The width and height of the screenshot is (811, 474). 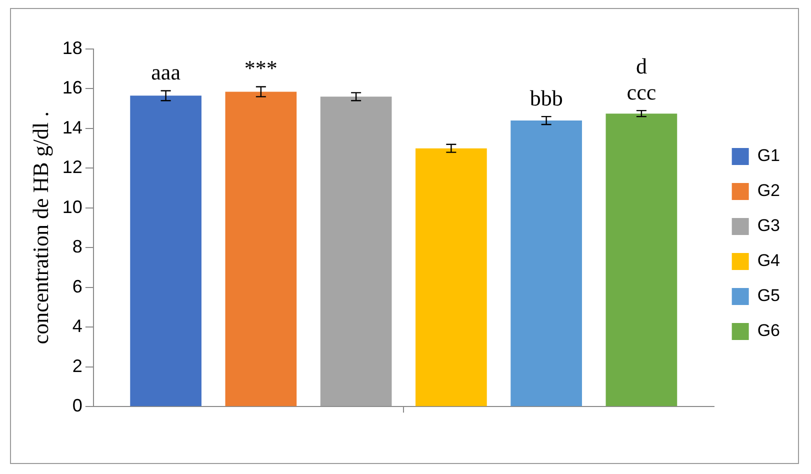 What do you see at coordinates (768, 296) in the screenshot?
I see `legend-label: G5` at bounding box center [768, 296].